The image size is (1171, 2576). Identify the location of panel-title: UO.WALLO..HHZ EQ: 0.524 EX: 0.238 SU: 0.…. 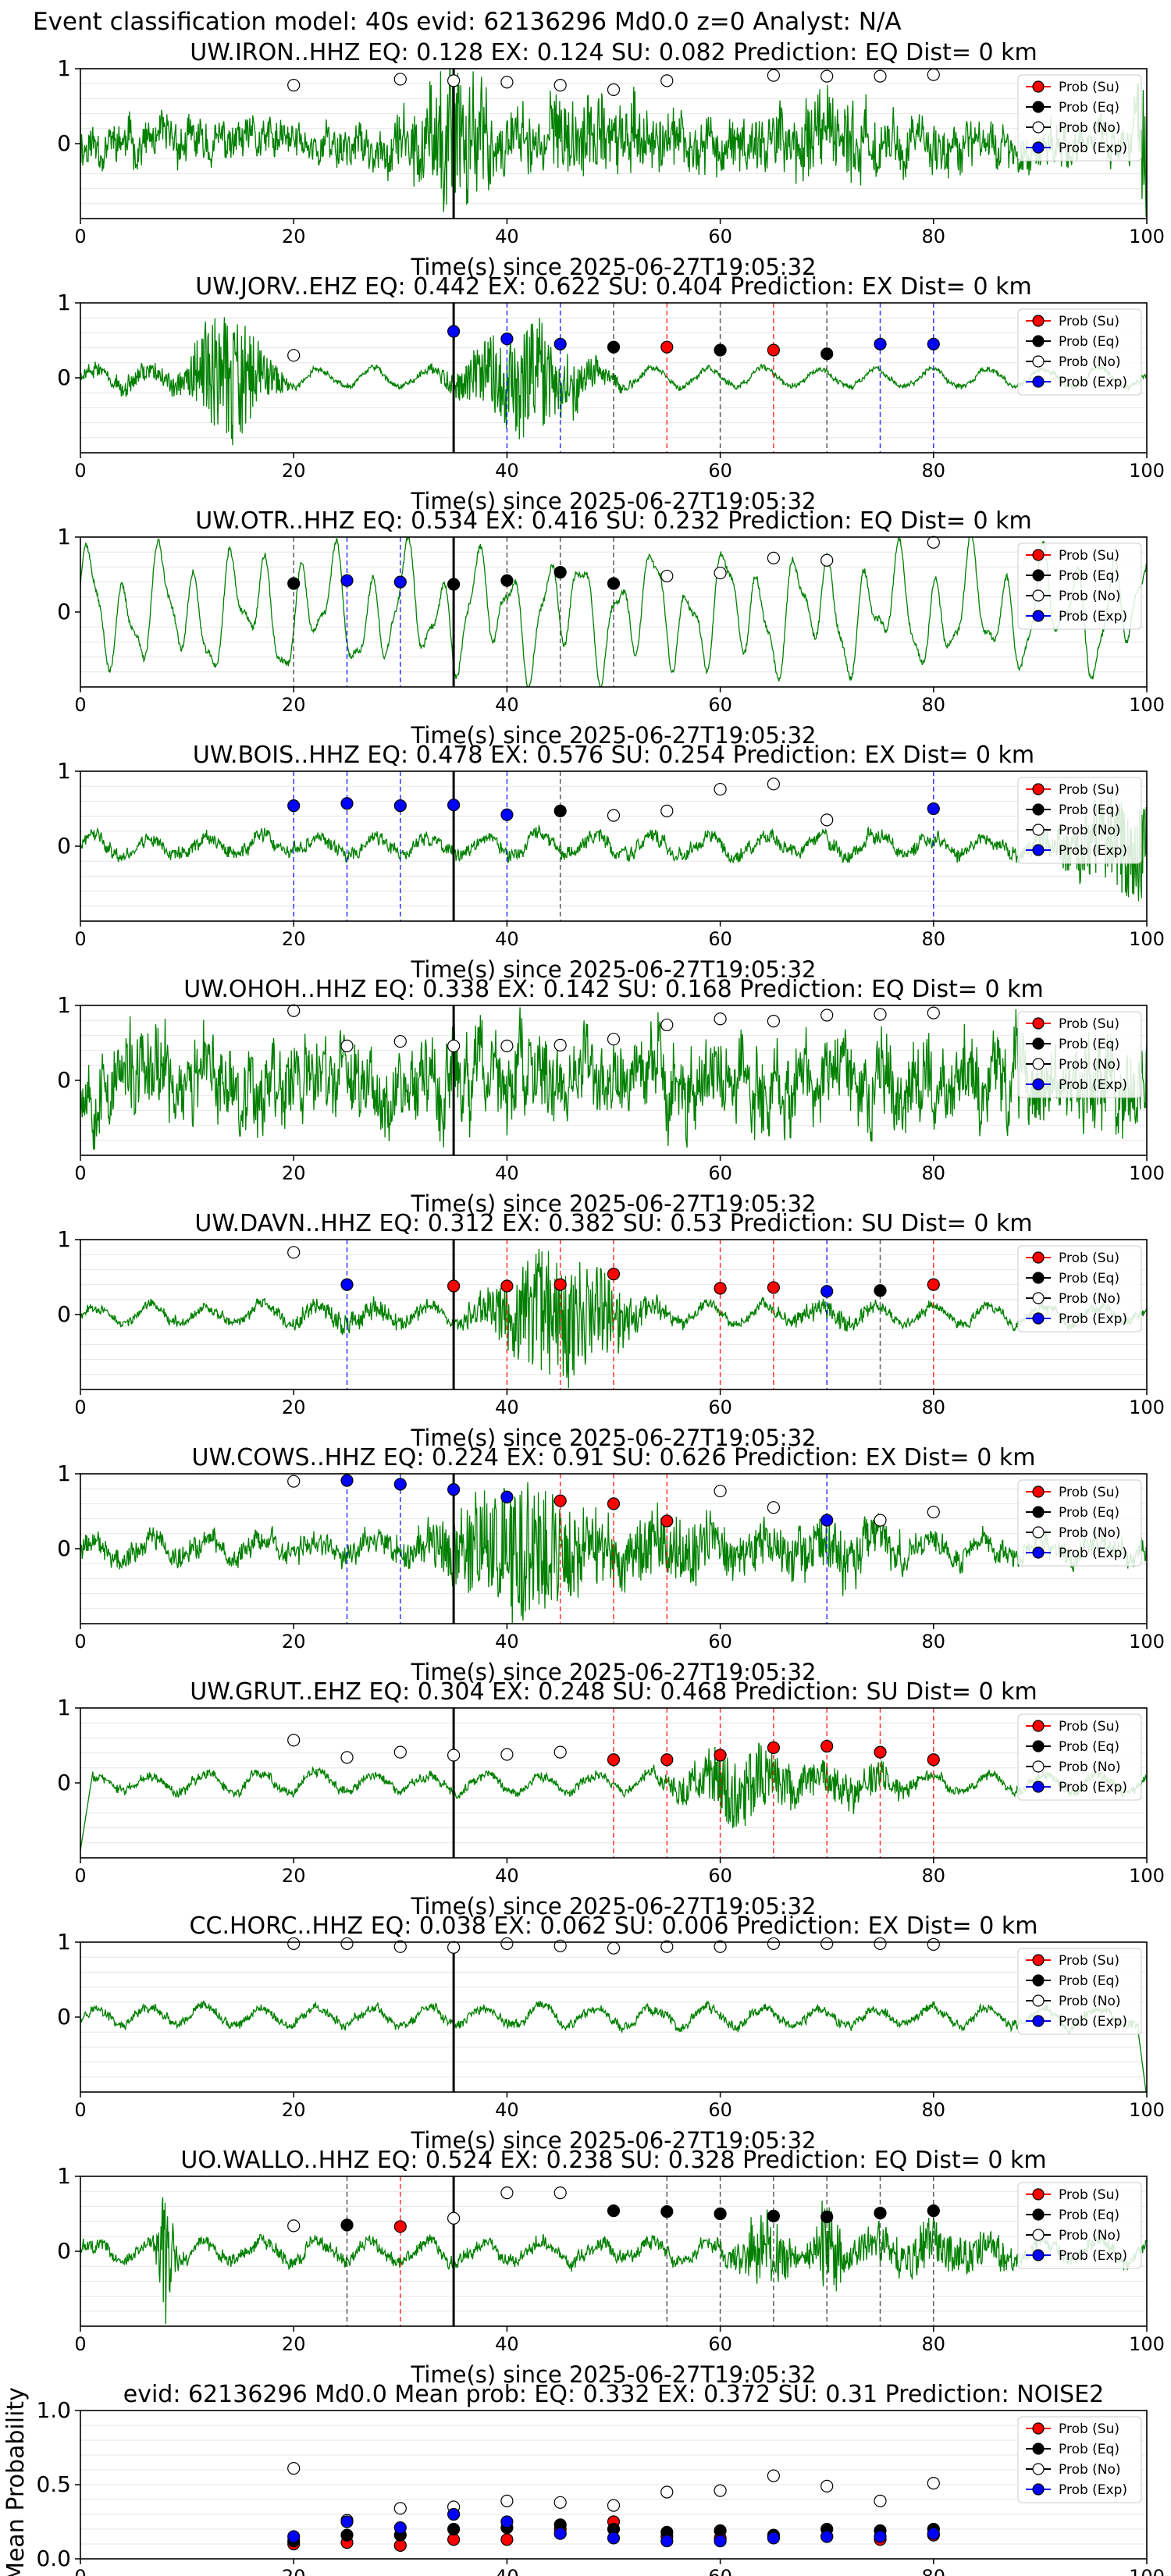
(613, 2160).